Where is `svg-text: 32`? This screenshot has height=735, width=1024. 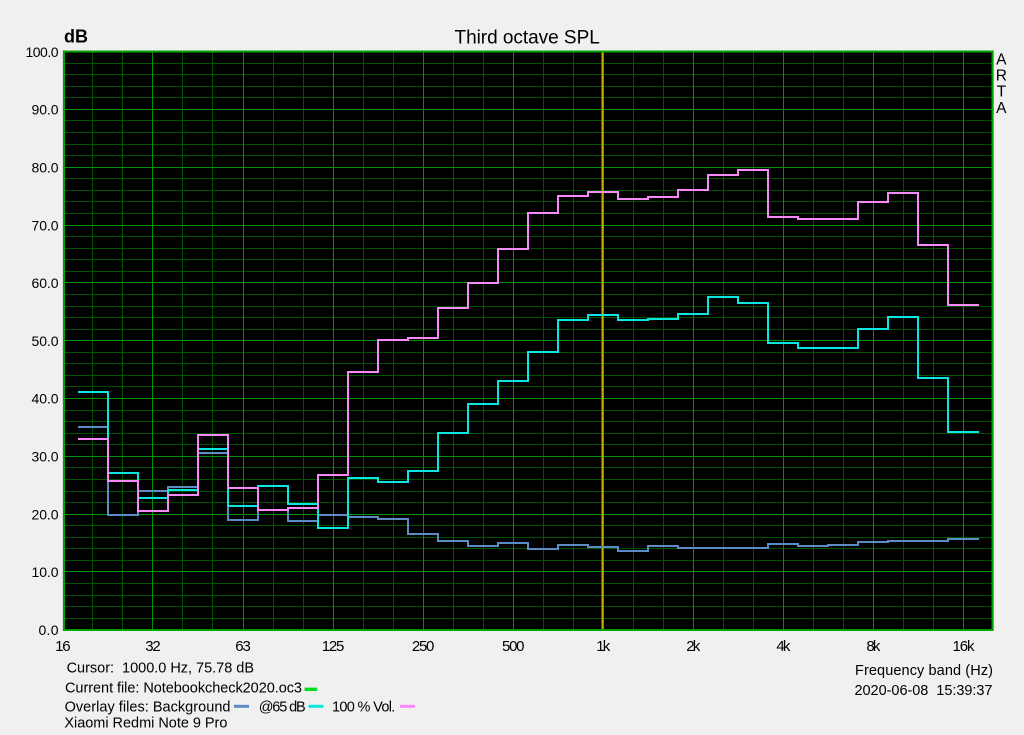
svg-text: 32 is located at coordinates (153, 646).